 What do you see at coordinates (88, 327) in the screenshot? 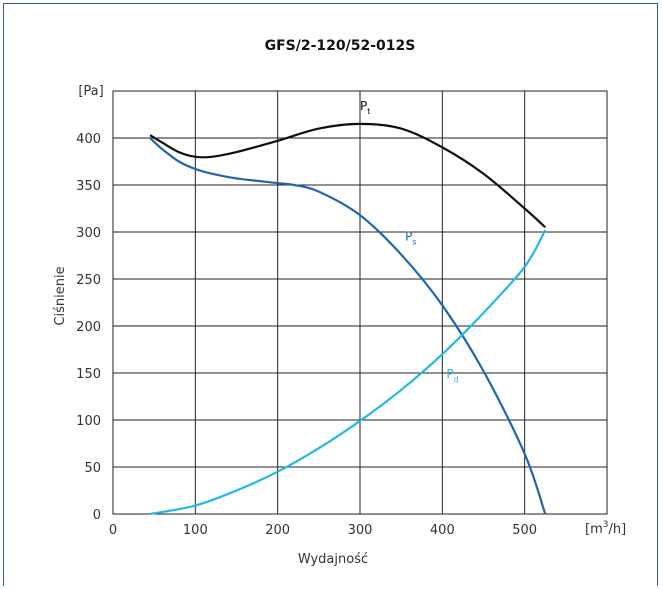
I see `y-tick-label: 200` at bounding box center [88, 327].